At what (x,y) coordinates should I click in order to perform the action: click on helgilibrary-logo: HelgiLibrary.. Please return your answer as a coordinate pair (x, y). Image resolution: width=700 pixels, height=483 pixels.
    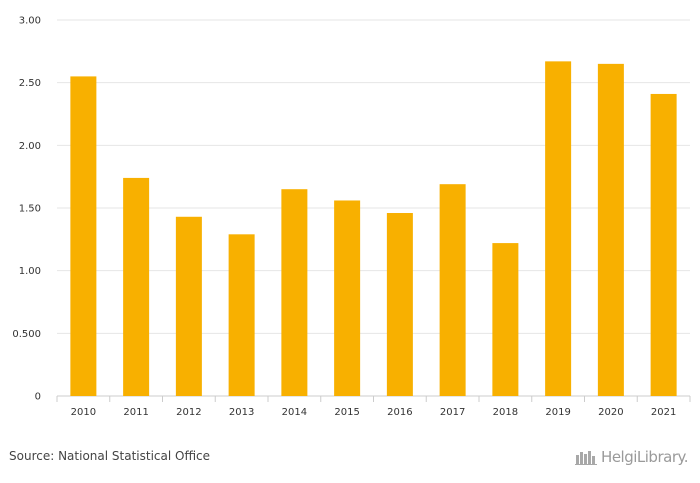
    Looking at the image, I should click on (631, 457).